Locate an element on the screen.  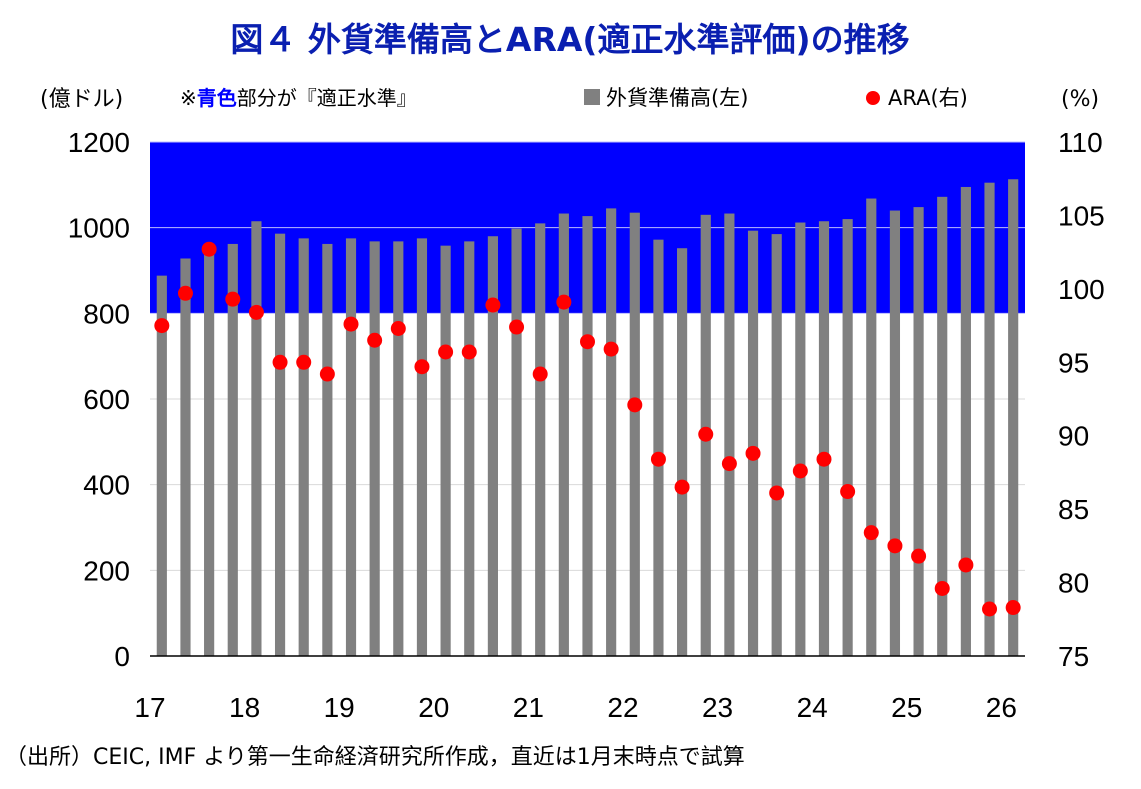
legend-bar-label: 外貨準備高(左) is located at coordinates (677, 98).